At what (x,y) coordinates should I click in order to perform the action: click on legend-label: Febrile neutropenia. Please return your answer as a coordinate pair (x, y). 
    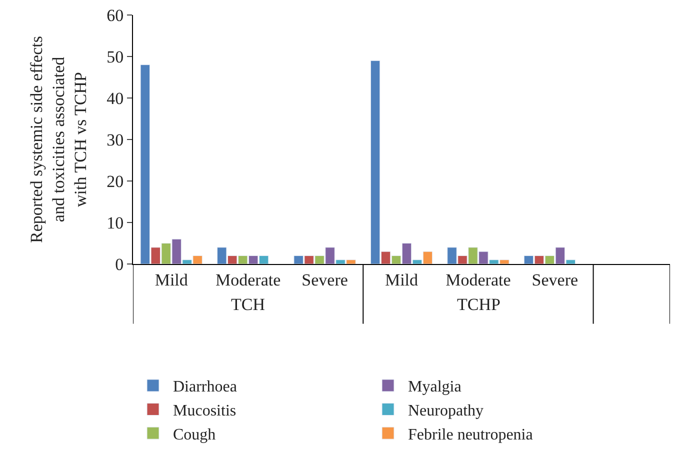
    Looking at the image, I should click on (470, 435).